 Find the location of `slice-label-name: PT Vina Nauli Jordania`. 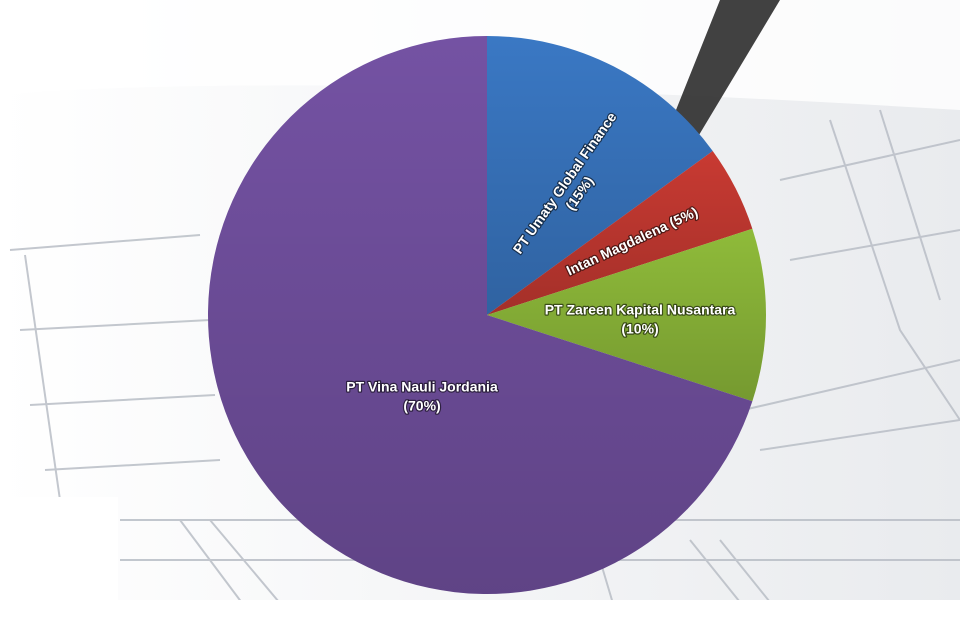

slice-label-name: PT Vina Nauli Jordania is located at coordinates (422, 387).